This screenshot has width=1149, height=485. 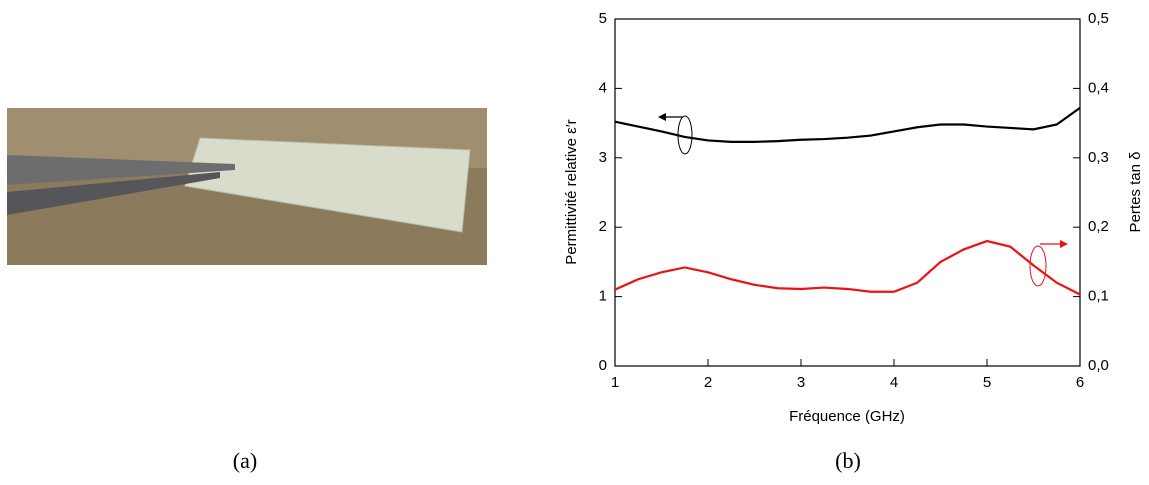 I want to click on y-tick-label: 4, so click(x=603, y=87).